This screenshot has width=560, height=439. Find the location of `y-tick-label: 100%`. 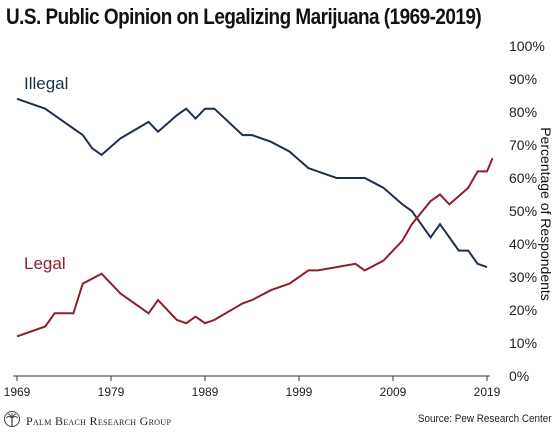

y-tick-label: 100% is located at coordinates (527, 46).